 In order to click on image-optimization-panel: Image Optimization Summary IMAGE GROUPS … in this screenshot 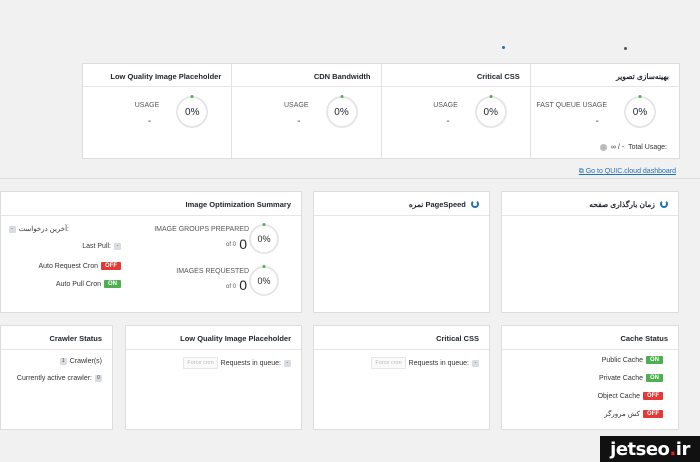, I will do `click(151, 252)`.